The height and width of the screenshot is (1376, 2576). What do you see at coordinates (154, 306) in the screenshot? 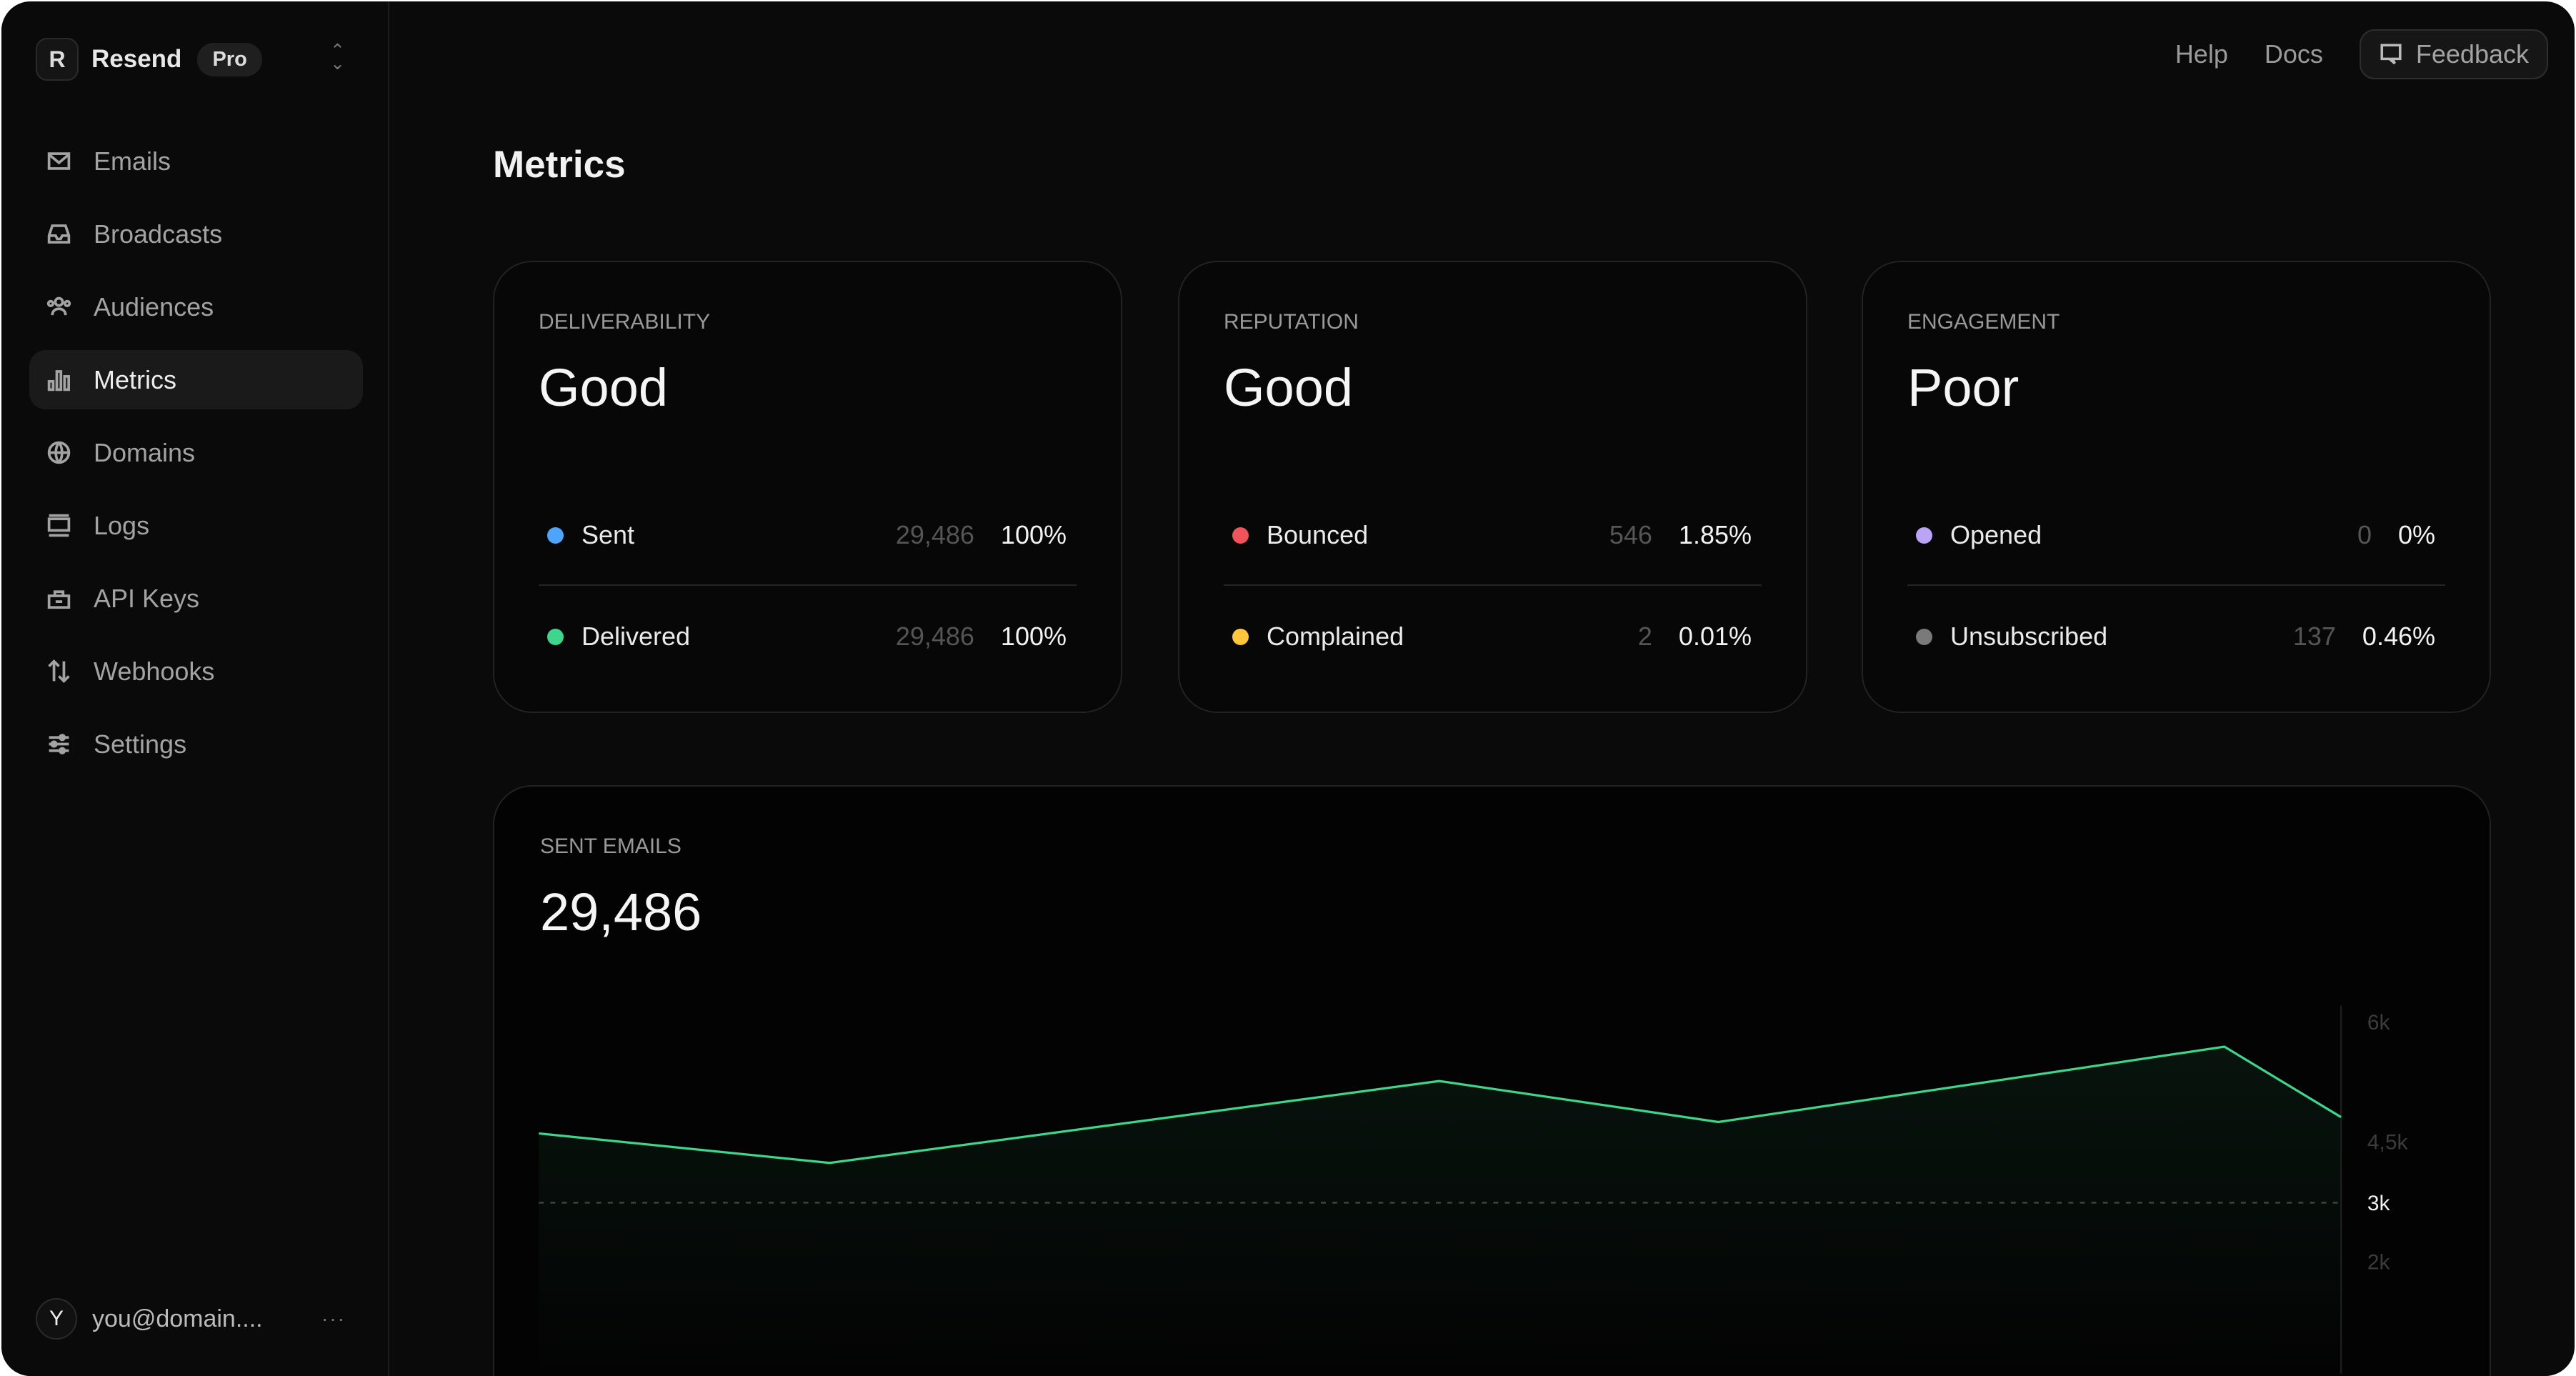
I see `sidebar-item-label: Audiences` at bounding box center [154, 306].